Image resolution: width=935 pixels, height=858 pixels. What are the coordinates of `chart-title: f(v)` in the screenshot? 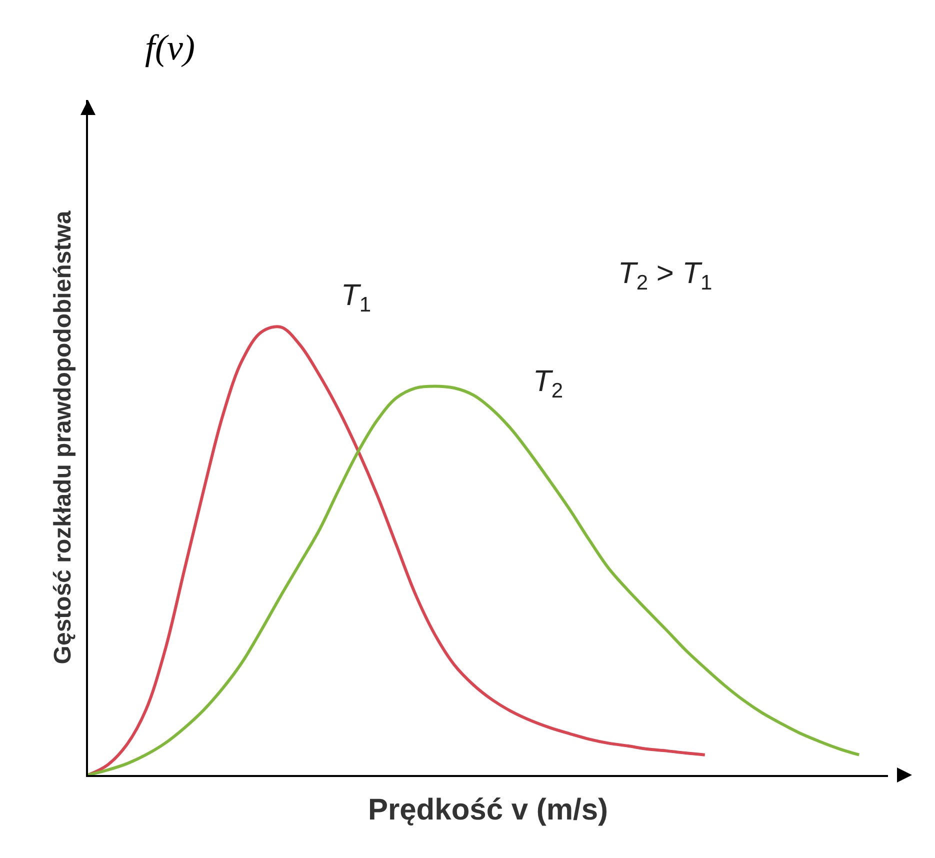 It's located at (170, 48).